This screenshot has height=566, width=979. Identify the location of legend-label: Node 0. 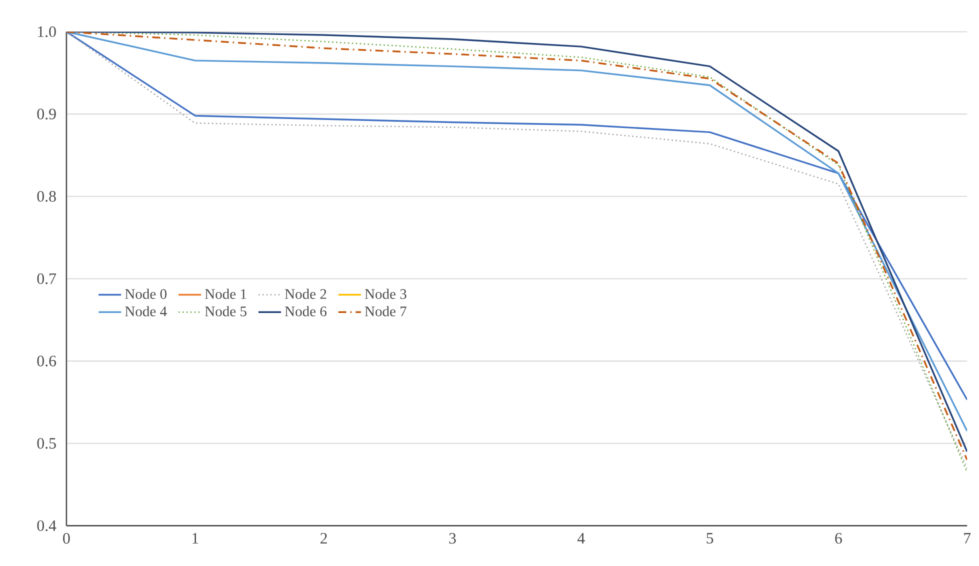
(146, 293).